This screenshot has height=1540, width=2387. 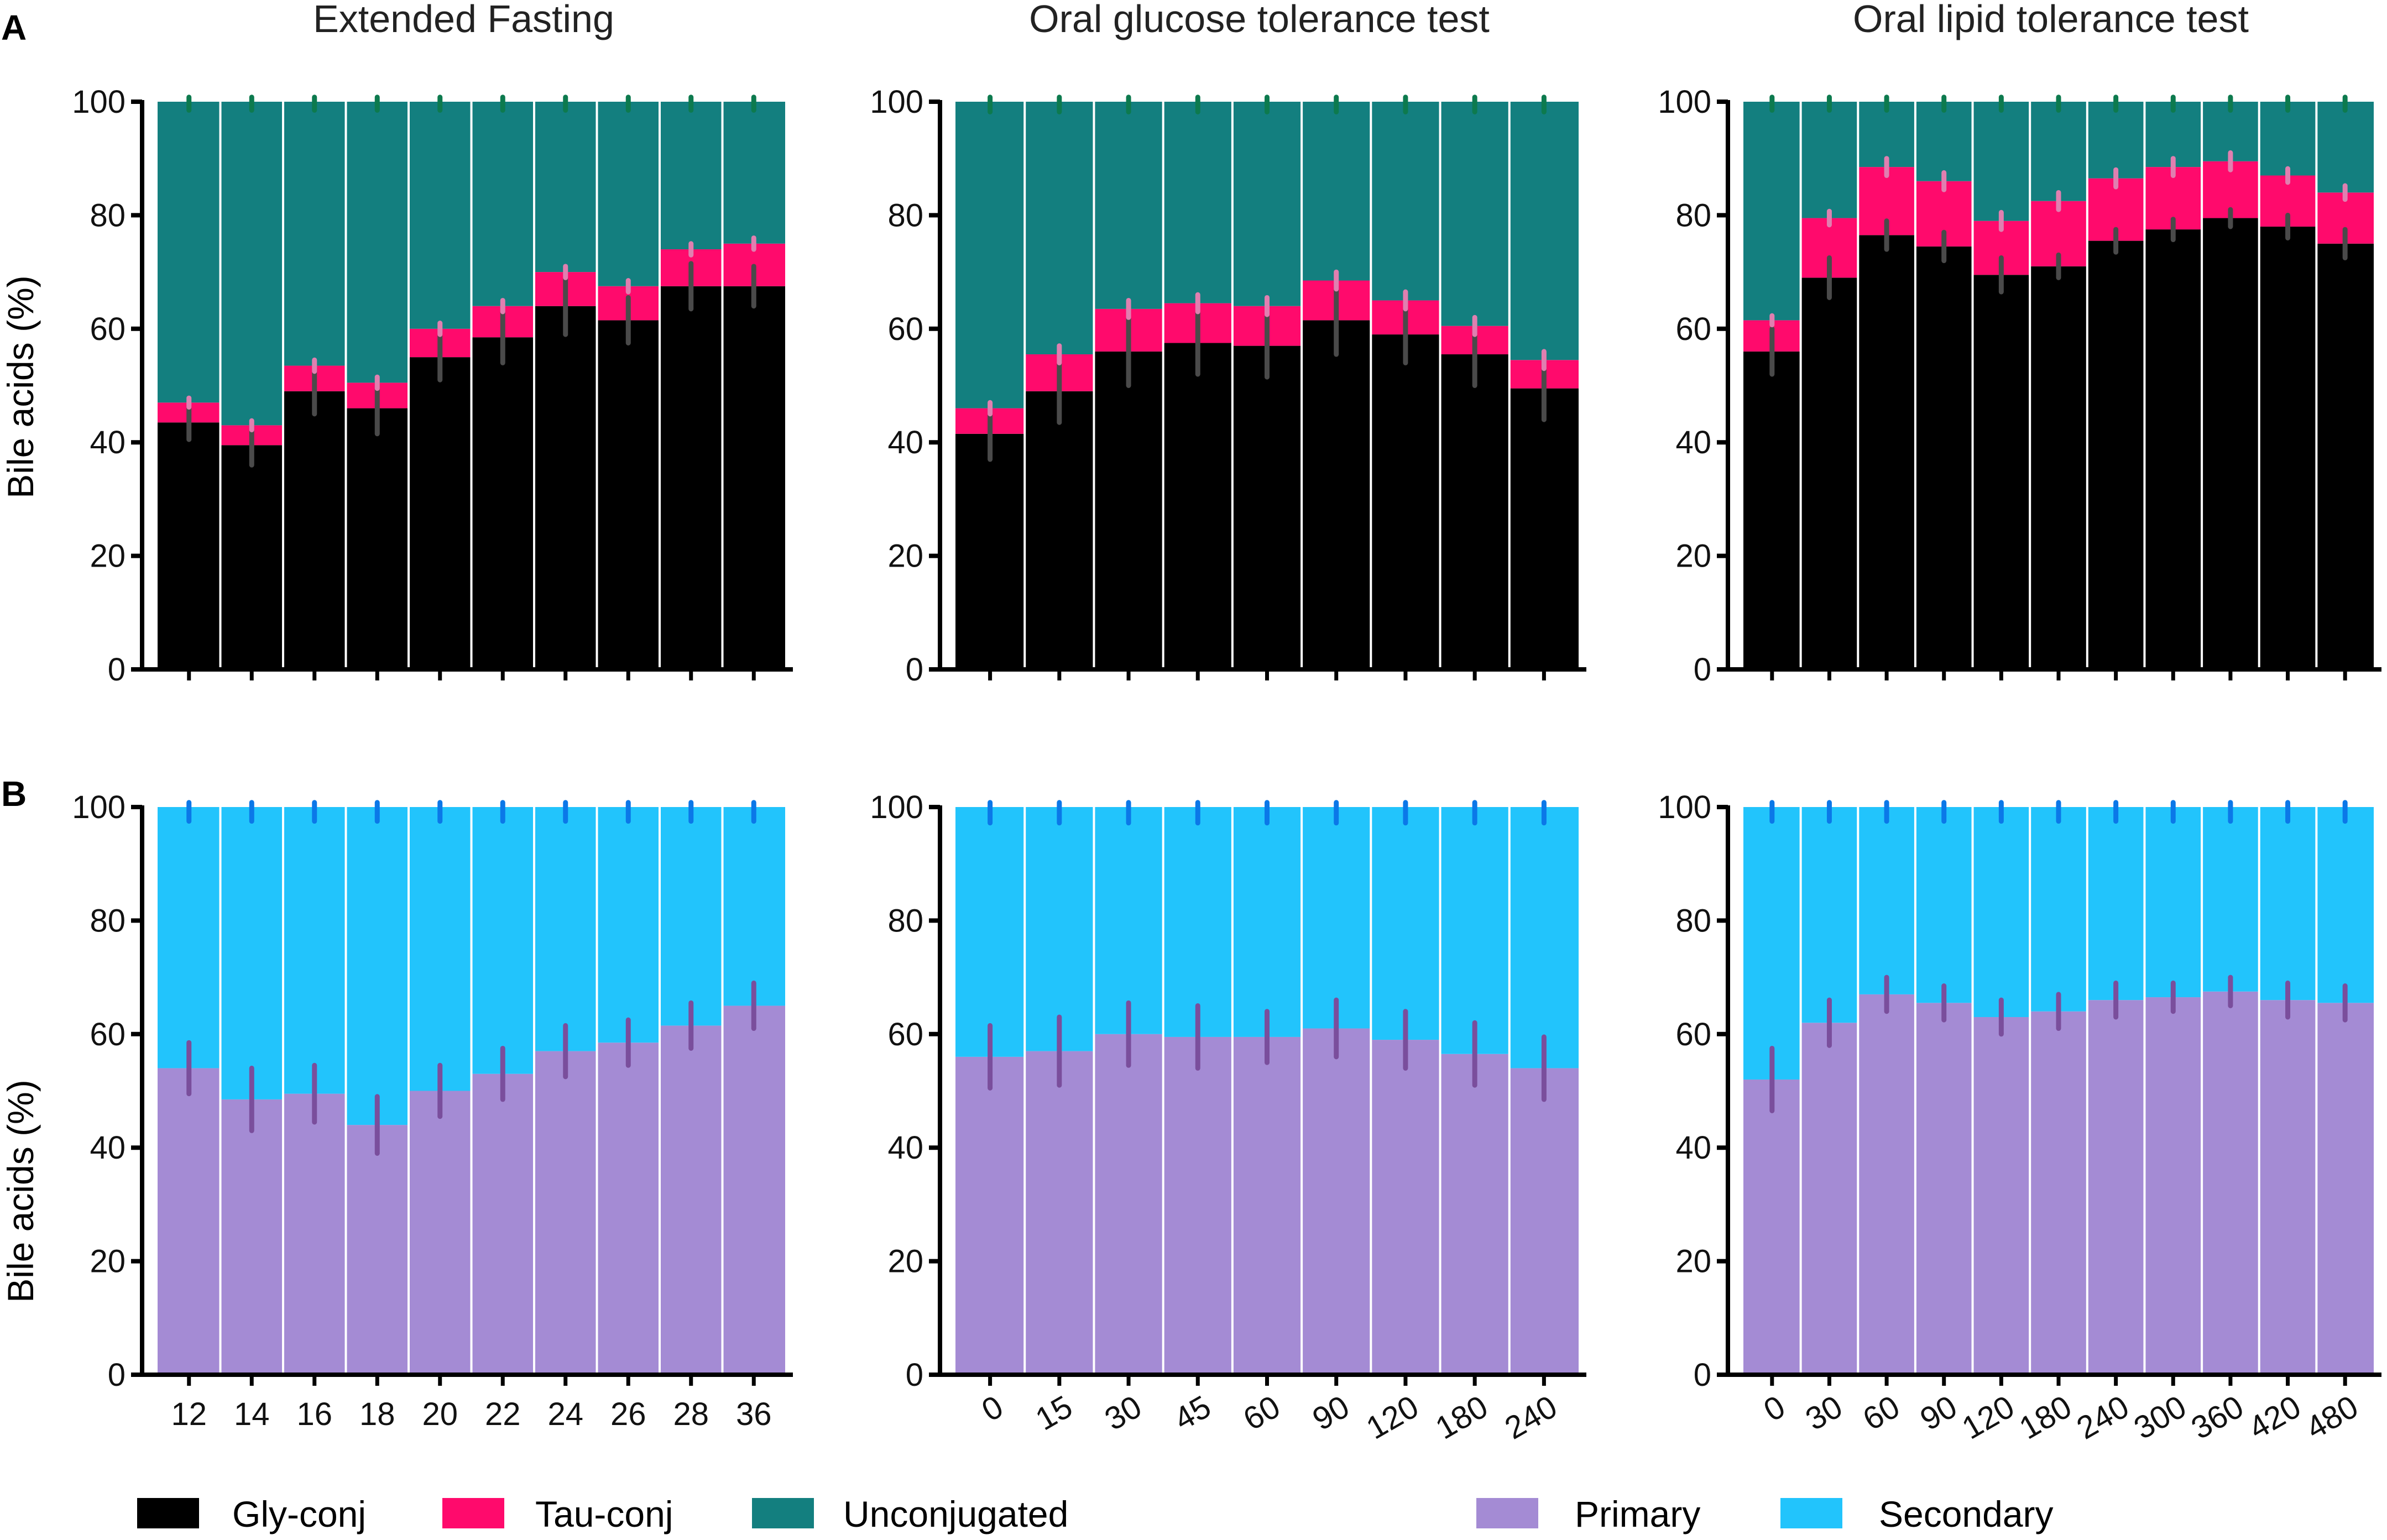 What do you see at coordinates (1259, 20) in the screenshot?
I see `chart-title: Oral glucose tolerance test` at bounding box center [1259, 20].